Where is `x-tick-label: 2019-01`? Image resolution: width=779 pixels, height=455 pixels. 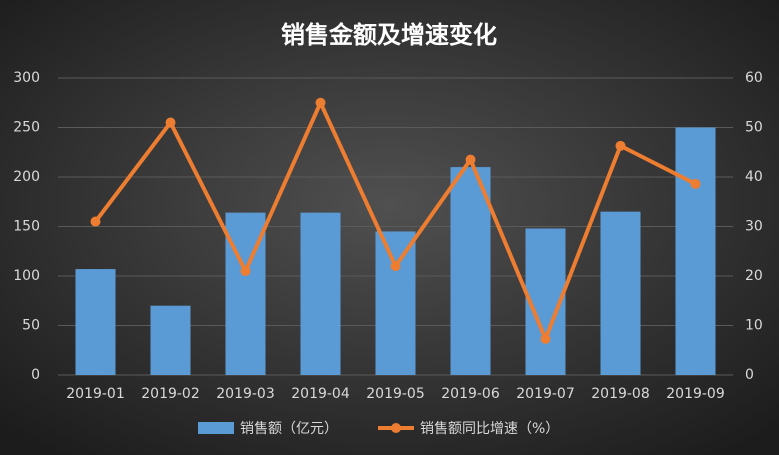 x-tick-label: 2019-01 is located at coordinates (95, 394).